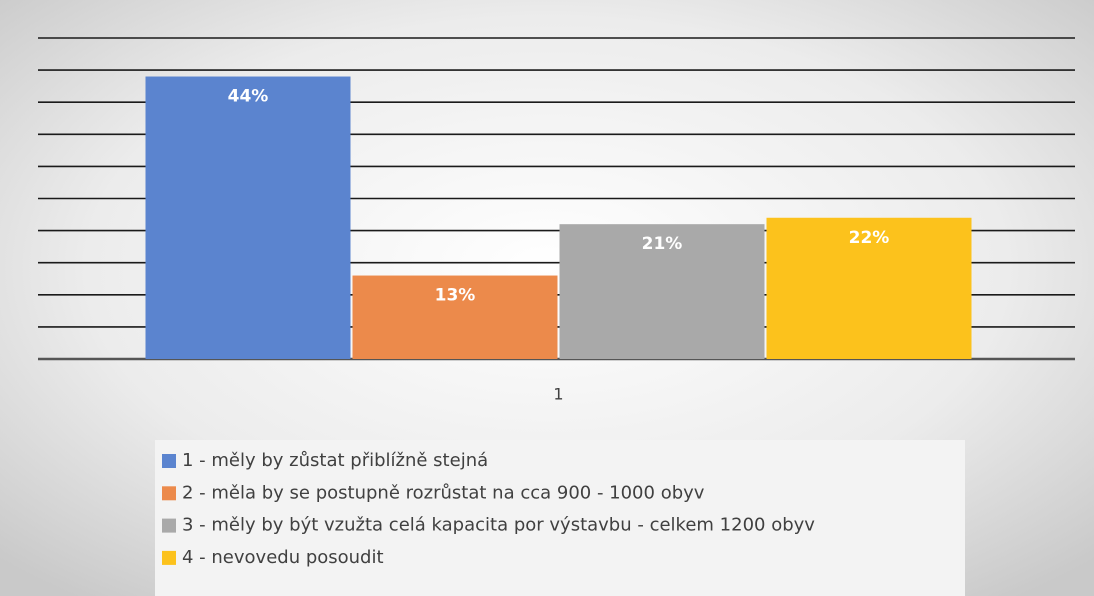  I want to click on legend-label: 4 - nevovedu posoudit, so click(283, 557).